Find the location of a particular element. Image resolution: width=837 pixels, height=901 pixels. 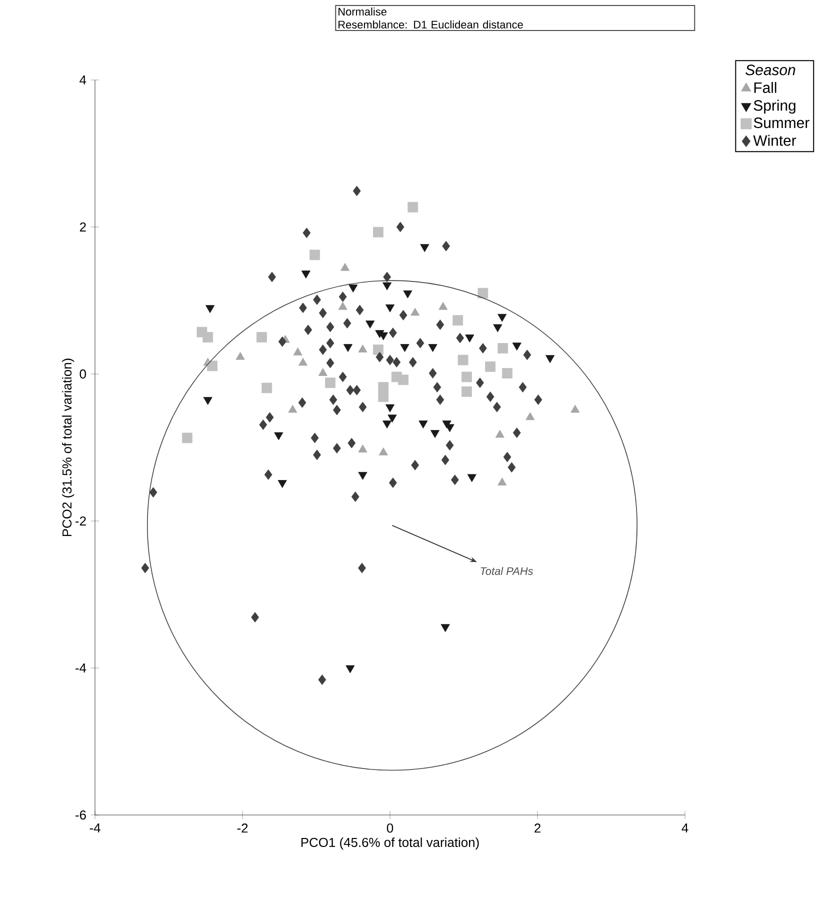

y-axis-title: PCO2 (31.5% of total variation) is located at coordinates (68, 447).